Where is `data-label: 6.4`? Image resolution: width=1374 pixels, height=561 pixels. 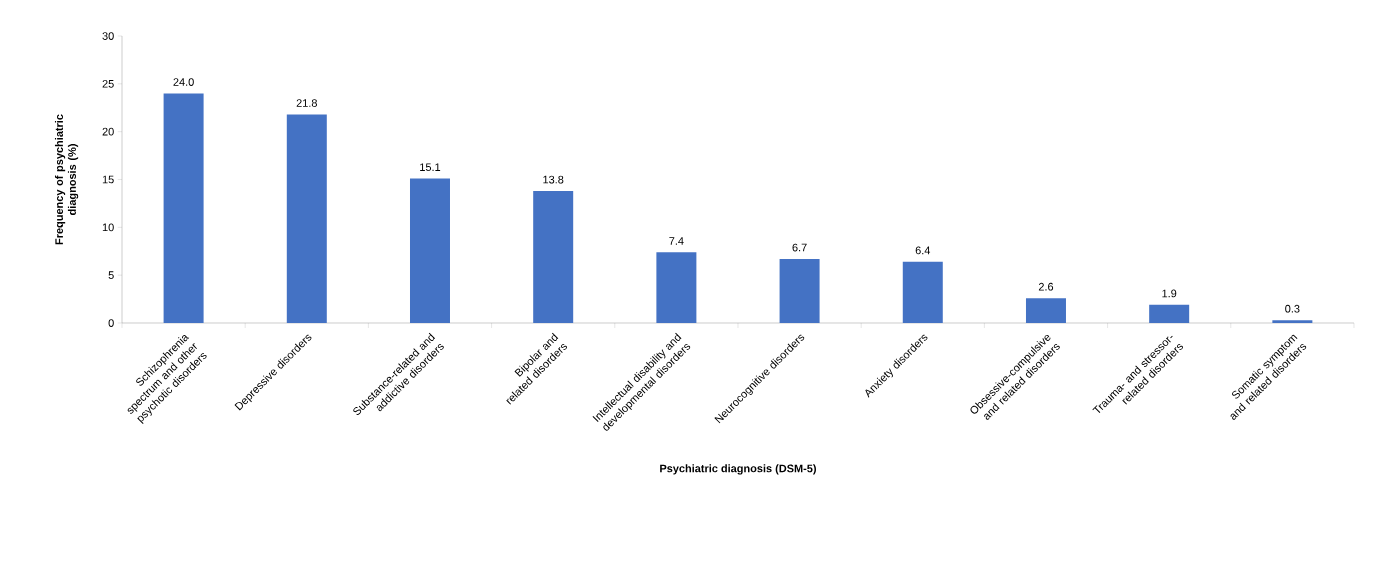
data-label: 6.4 is located at coordinates (923, 250).